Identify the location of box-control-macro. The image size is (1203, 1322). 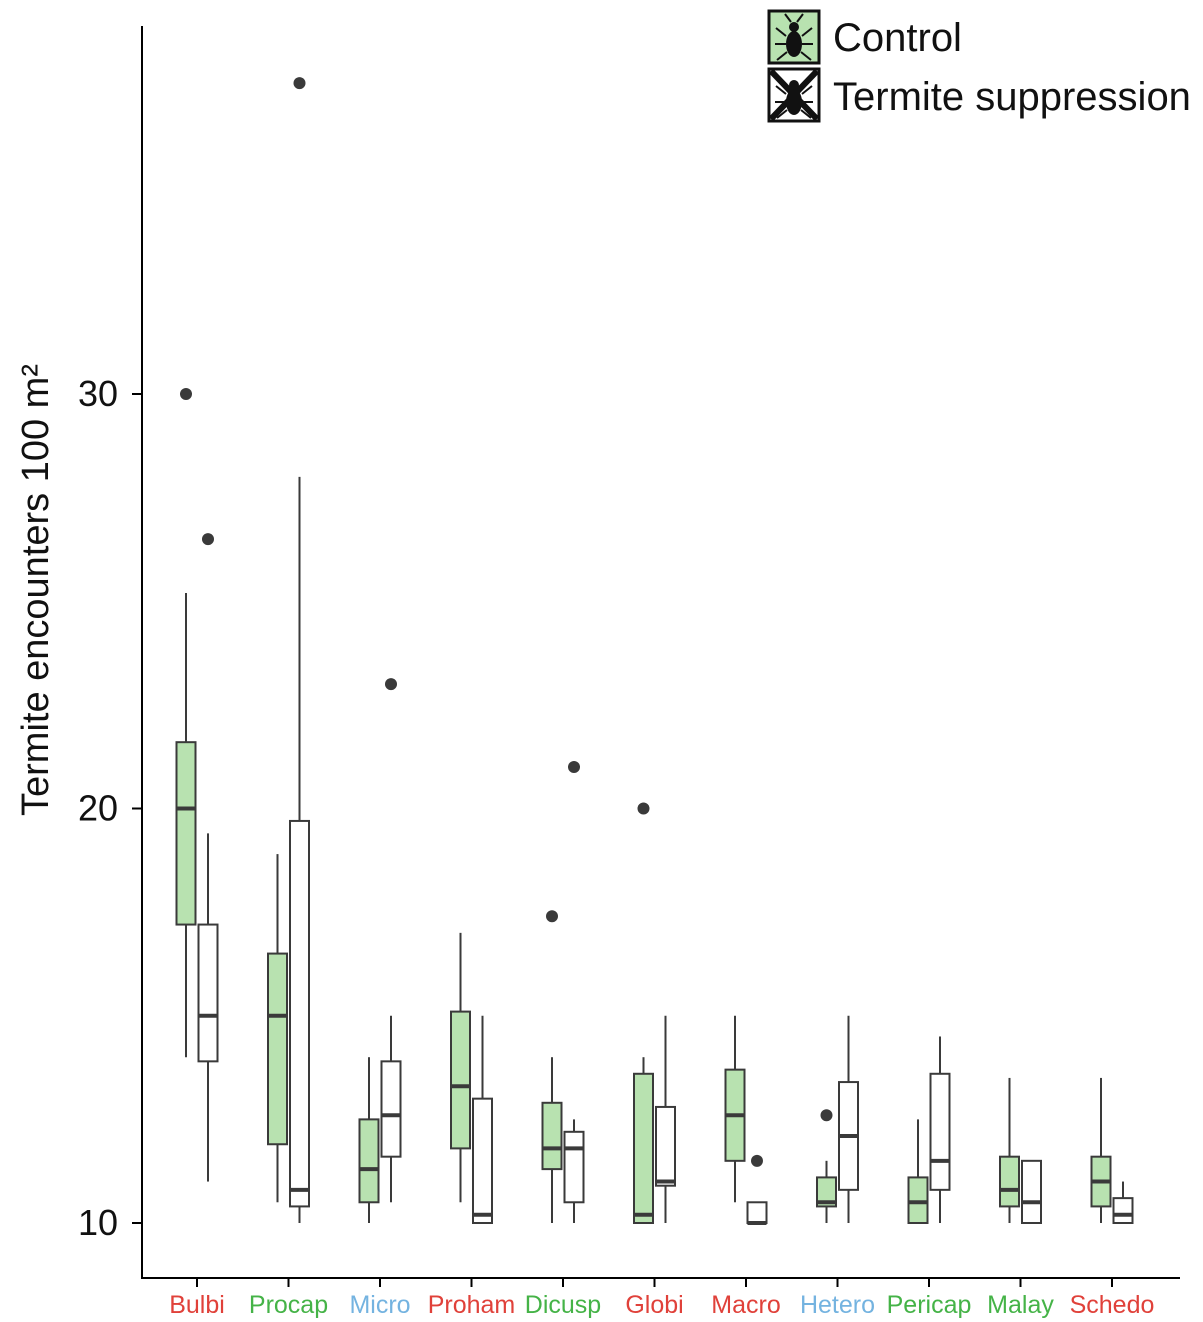
(735, 1109).